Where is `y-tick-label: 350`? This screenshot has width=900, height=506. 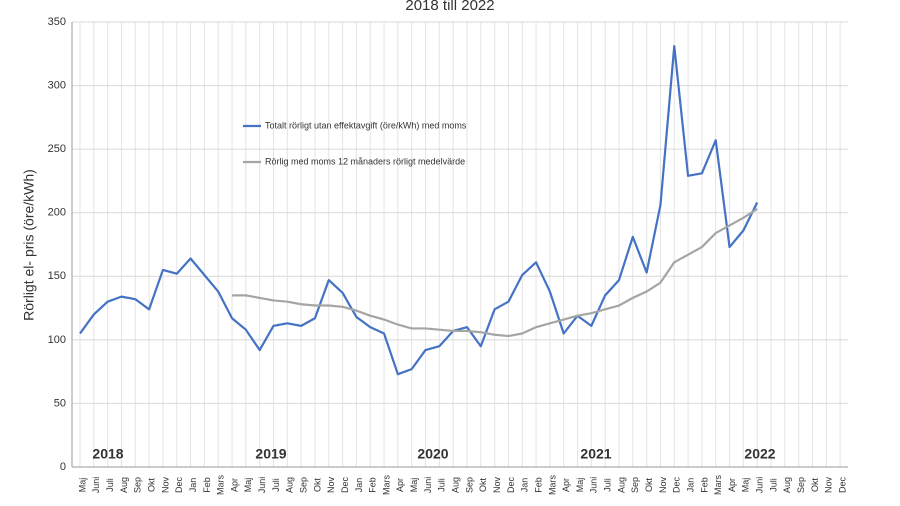
y-tick-label: 350 is located at coordinates (57, 22).